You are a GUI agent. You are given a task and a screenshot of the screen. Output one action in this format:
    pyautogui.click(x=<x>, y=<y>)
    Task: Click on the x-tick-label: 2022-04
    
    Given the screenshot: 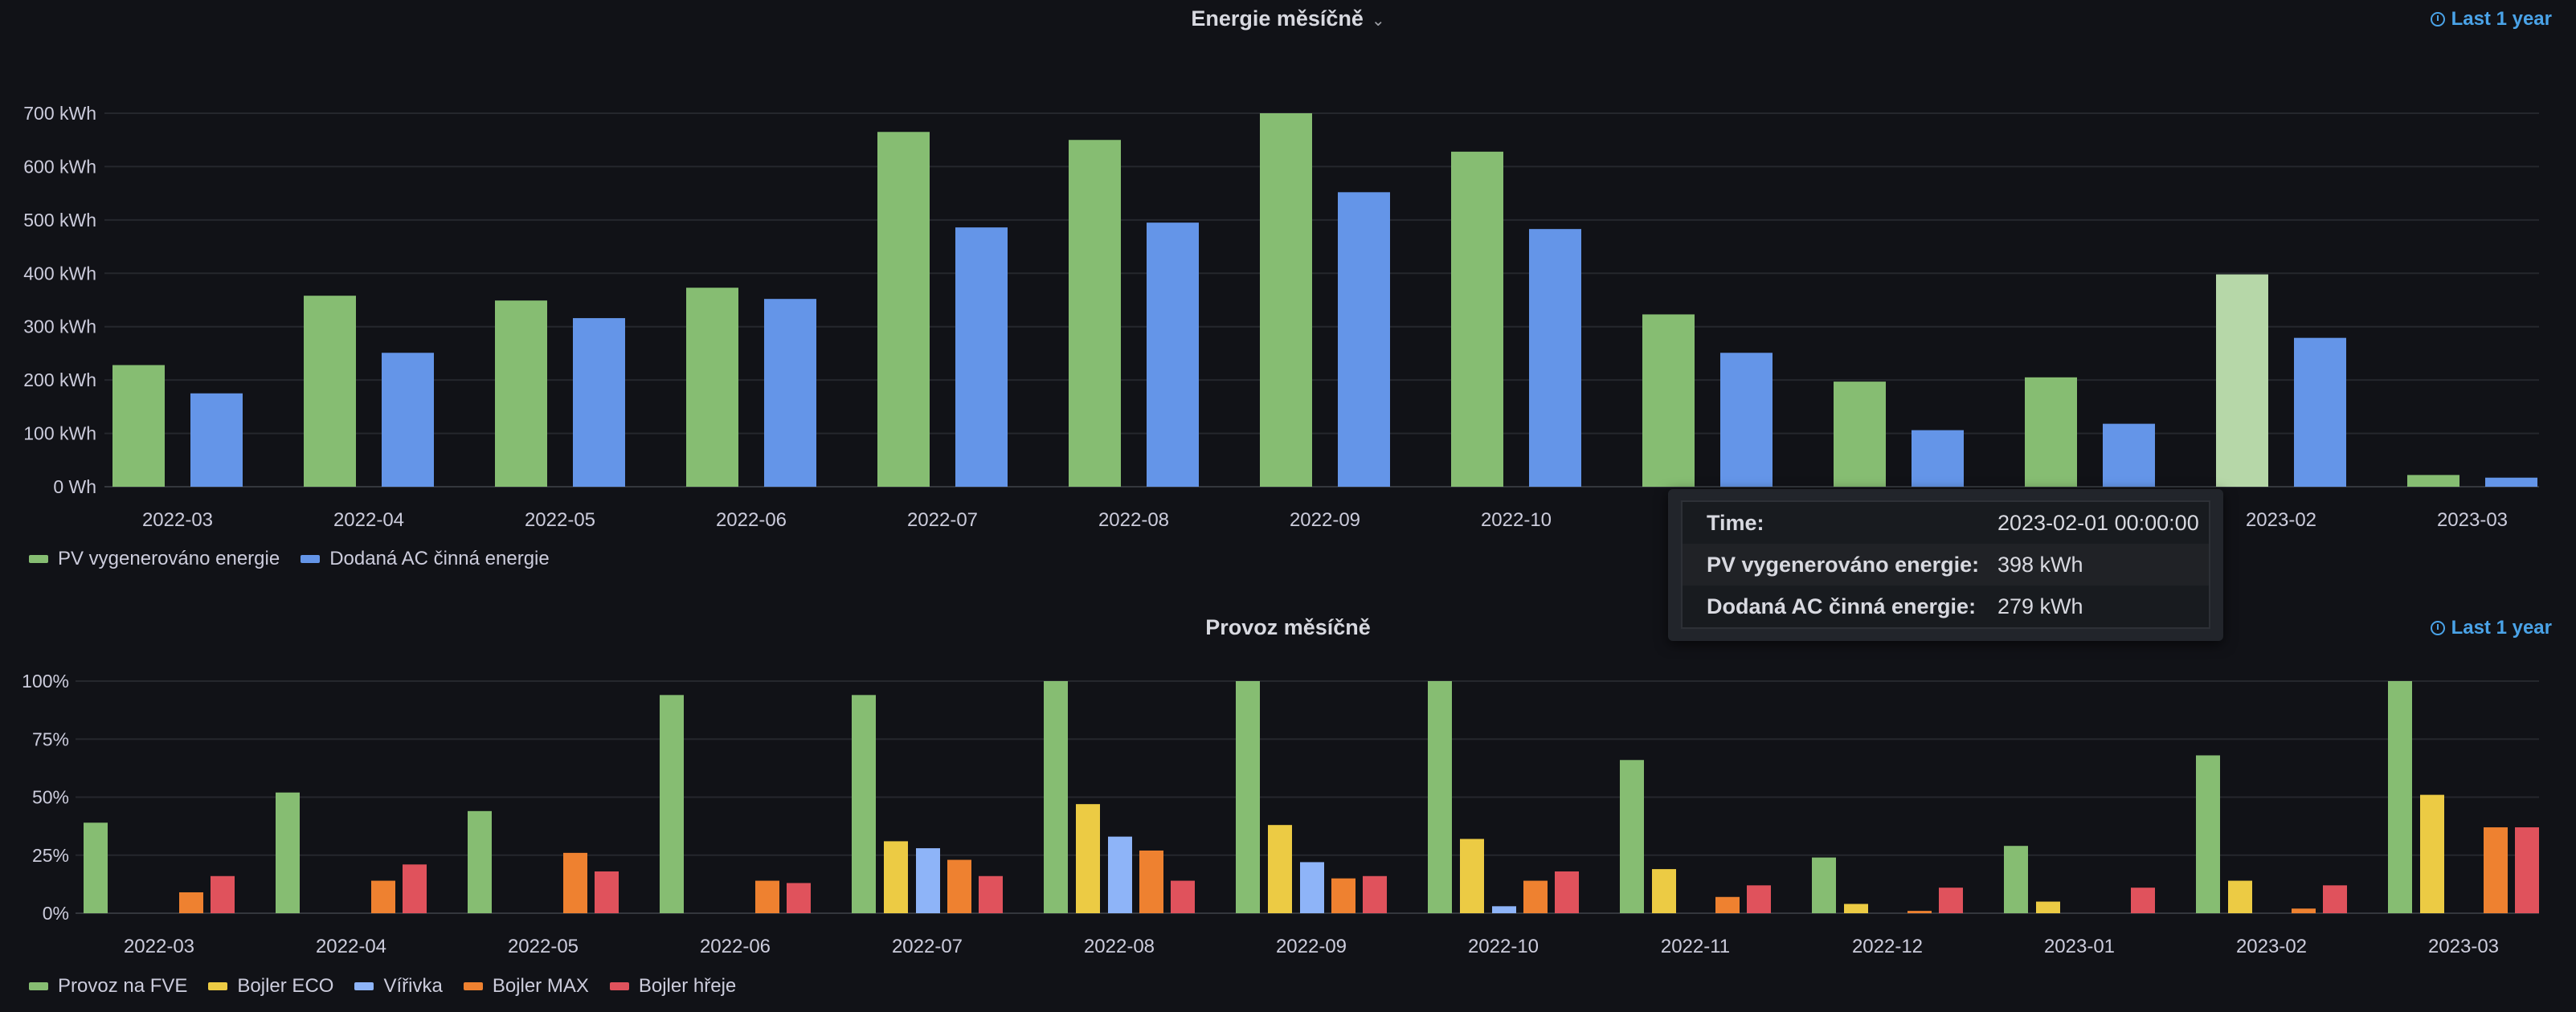 What is the action you would take?
    pyautogui.click(x=368, y=520)
    